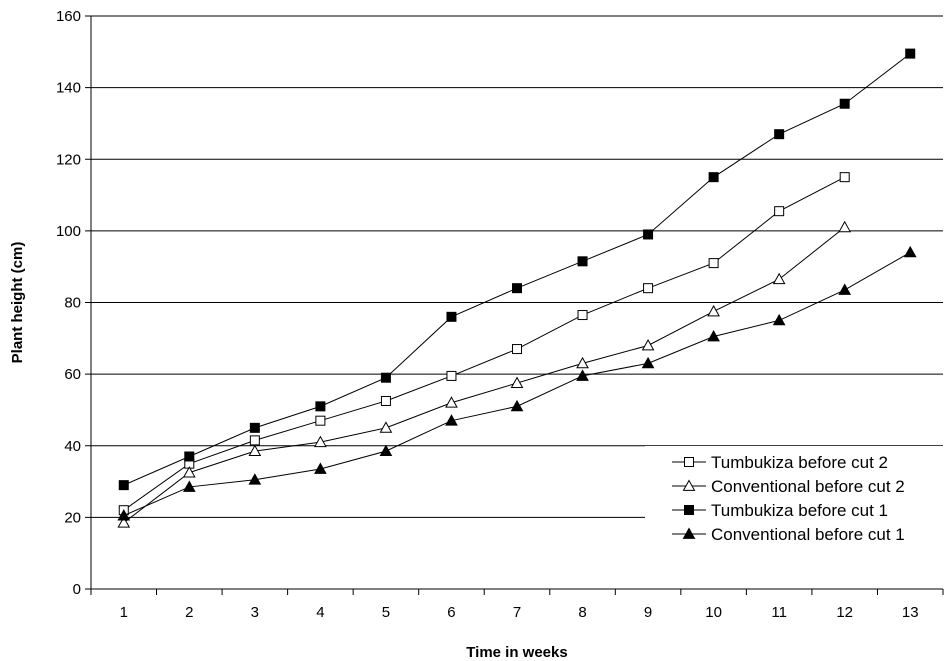  What do you see at coordinates (808, 486) in the screenshot?
I see `legend-label: Conventional before cut 2` at bounding box center [808, 486].